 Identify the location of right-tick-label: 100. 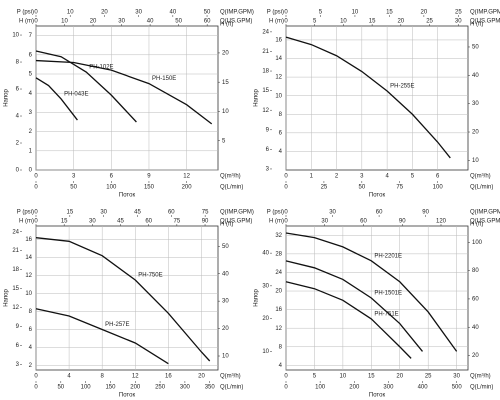
(477, 243).